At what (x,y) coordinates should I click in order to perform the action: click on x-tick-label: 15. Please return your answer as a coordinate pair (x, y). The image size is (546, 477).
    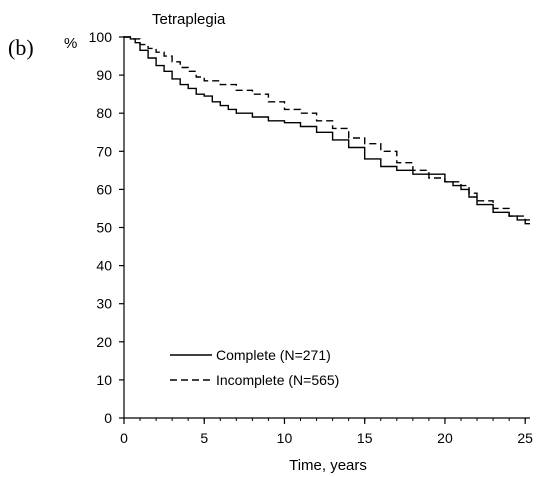
    Looking at the image, I should click on (365, 438).